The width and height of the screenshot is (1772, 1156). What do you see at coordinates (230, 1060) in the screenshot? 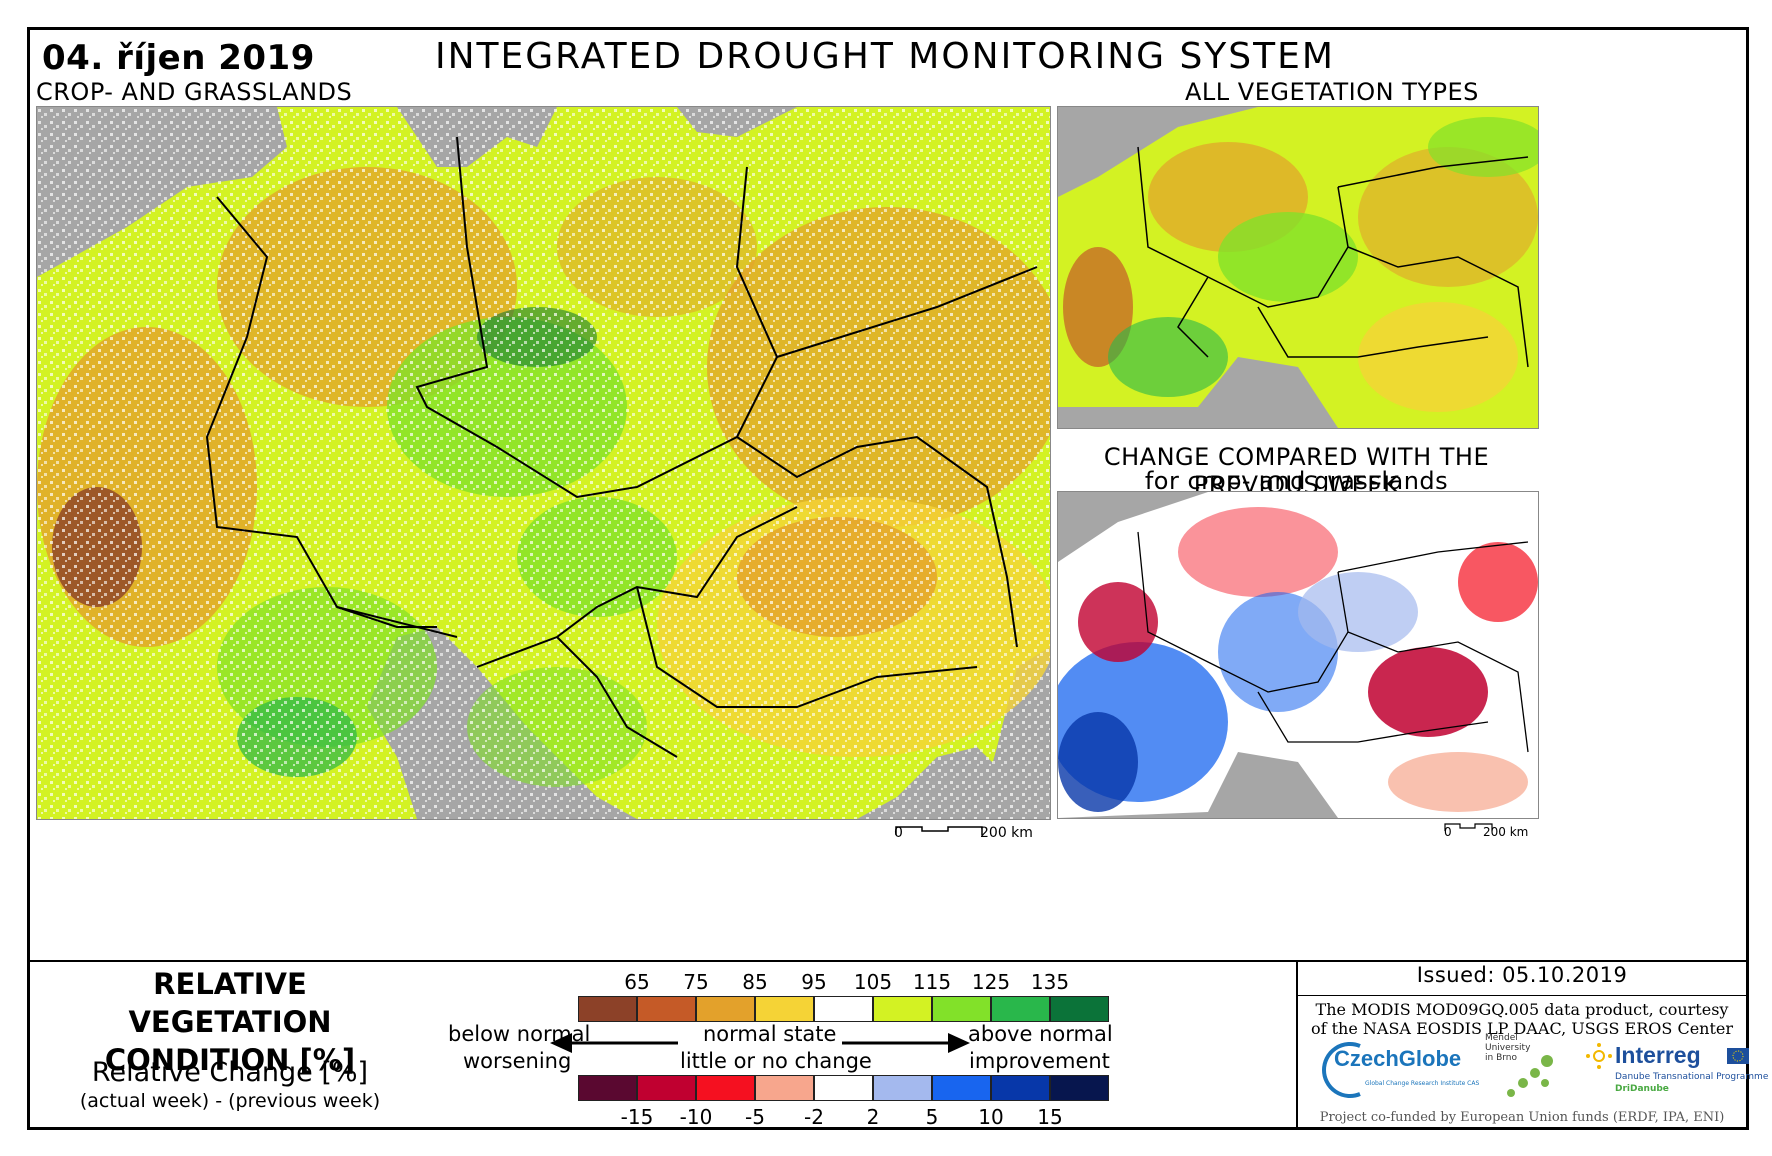
I see `legend-title-line2: CONDITION [%]` at bounding box center [230, 1060].